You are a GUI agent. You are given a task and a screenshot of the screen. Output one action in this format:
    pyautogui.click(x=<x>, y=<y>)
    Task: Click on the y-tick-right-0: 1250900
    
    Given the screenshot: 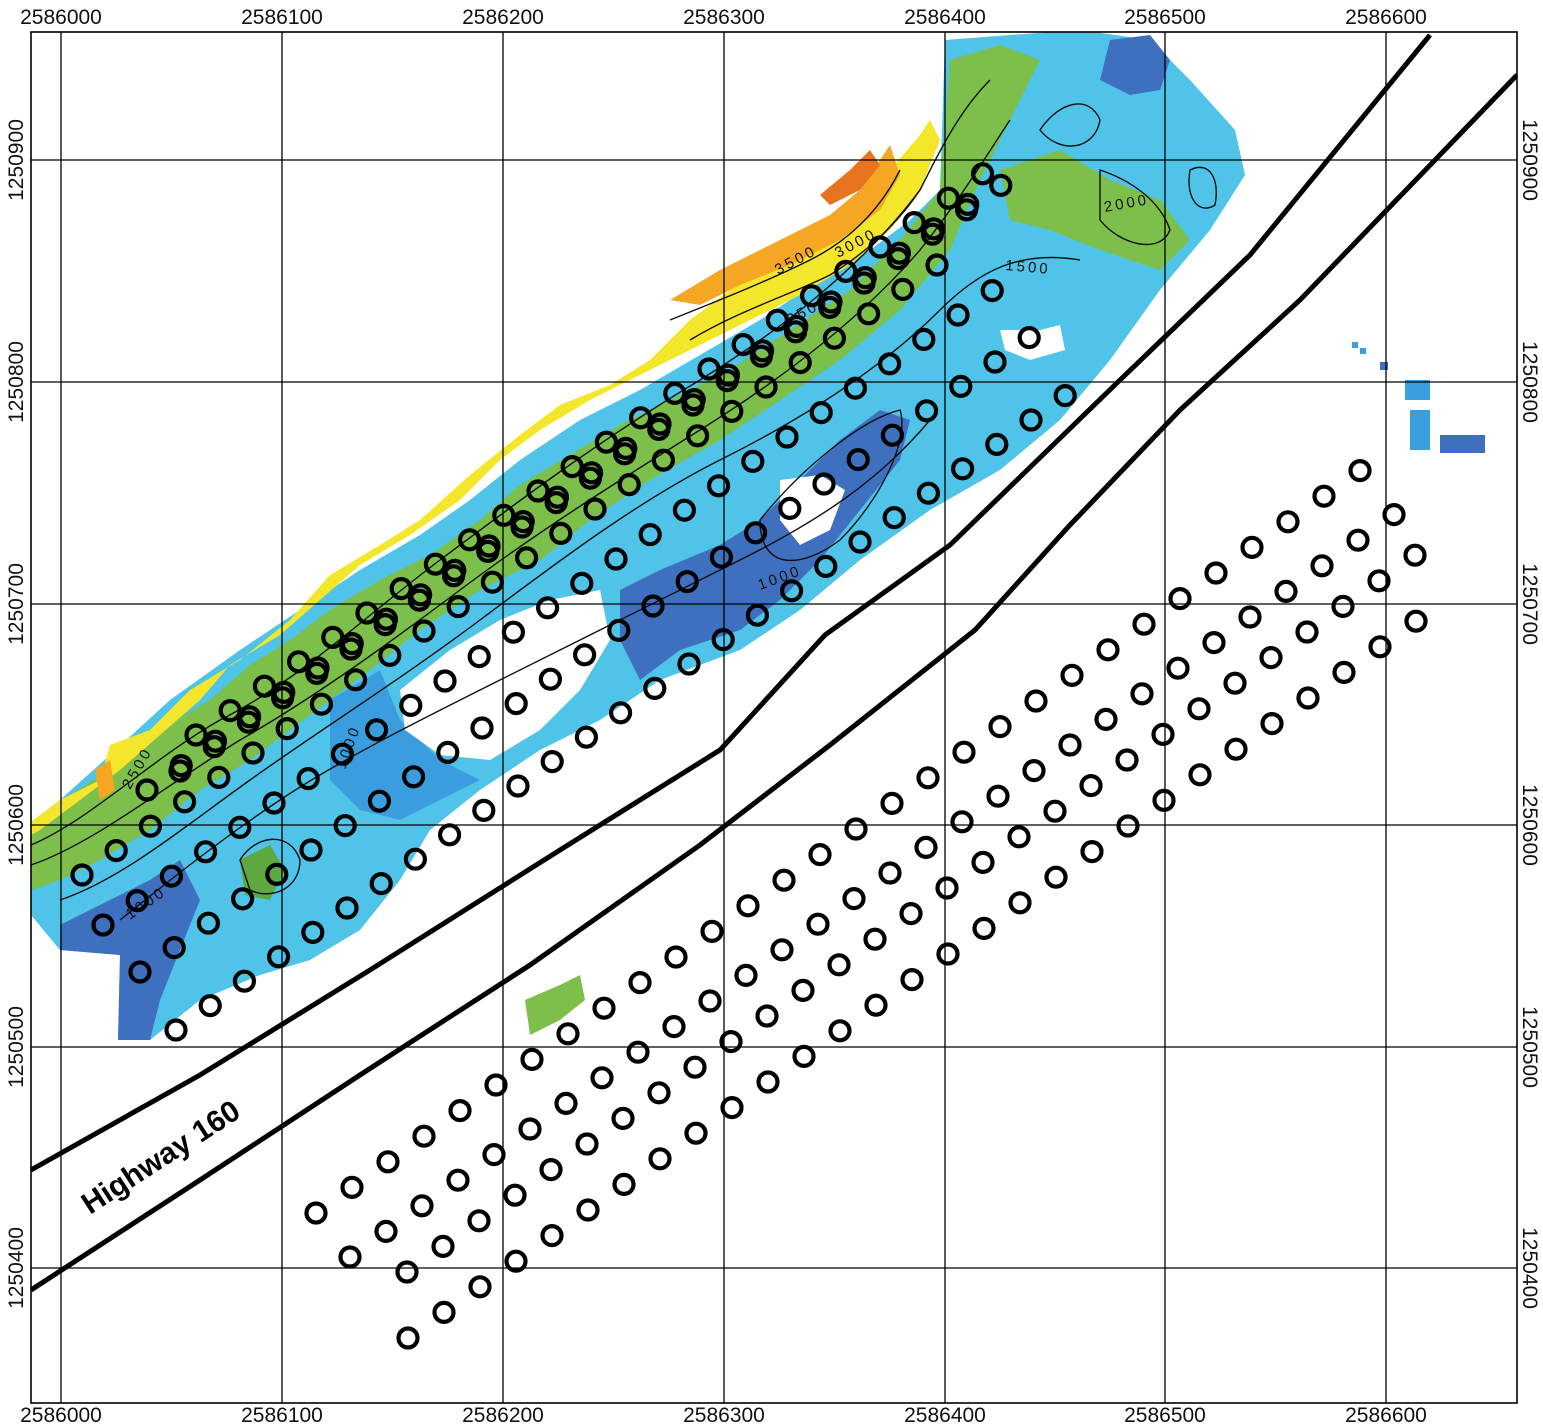 What is the action you would take?
    pyautogui.click(x=1529, y=160)
    